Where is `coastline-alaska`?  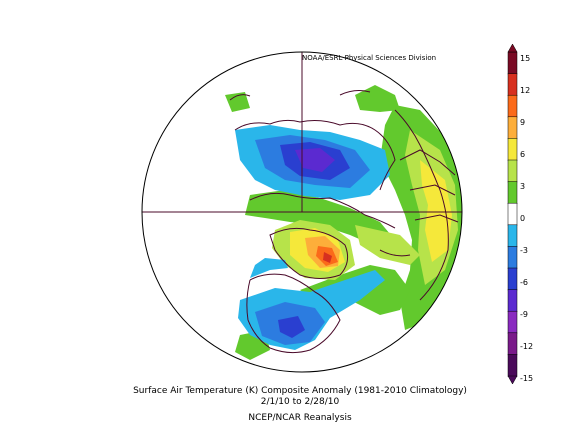
coastline-alaska is located at coordinates (240, 97).